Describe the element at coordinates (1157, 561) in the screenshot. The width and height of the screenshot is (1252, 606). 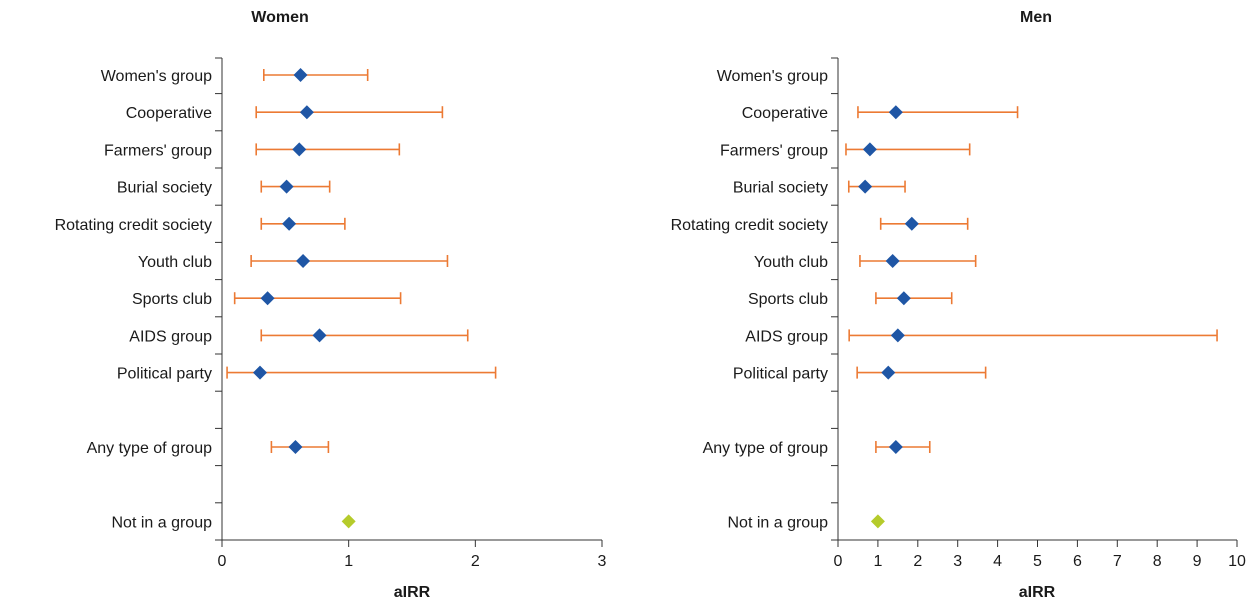
I see `x-tick-label-8: 8` at that location.